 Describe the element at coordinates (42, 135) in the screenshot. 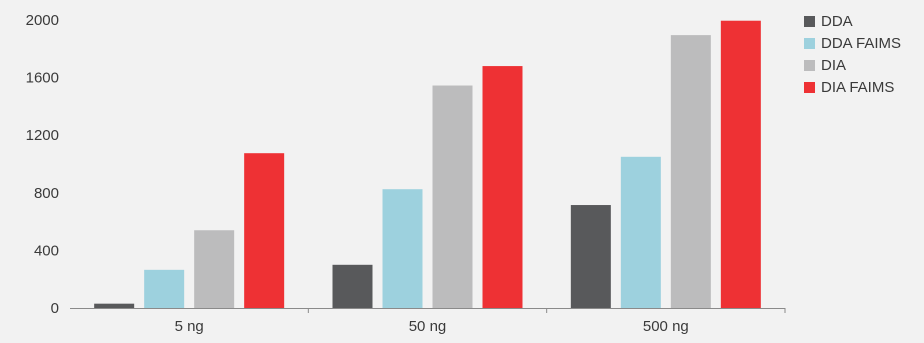

I see `y-tick-label: 1200` at that location.